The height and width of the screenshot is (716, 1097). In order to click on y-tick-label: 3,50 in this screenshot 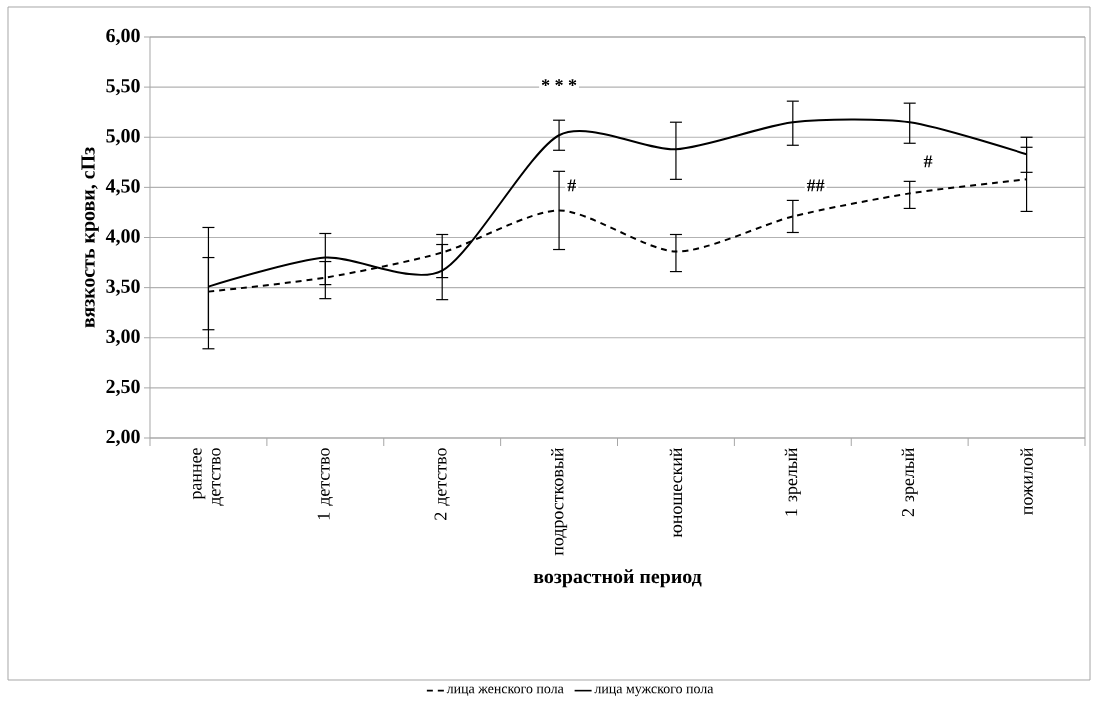, I will do `click(123, 287)`.